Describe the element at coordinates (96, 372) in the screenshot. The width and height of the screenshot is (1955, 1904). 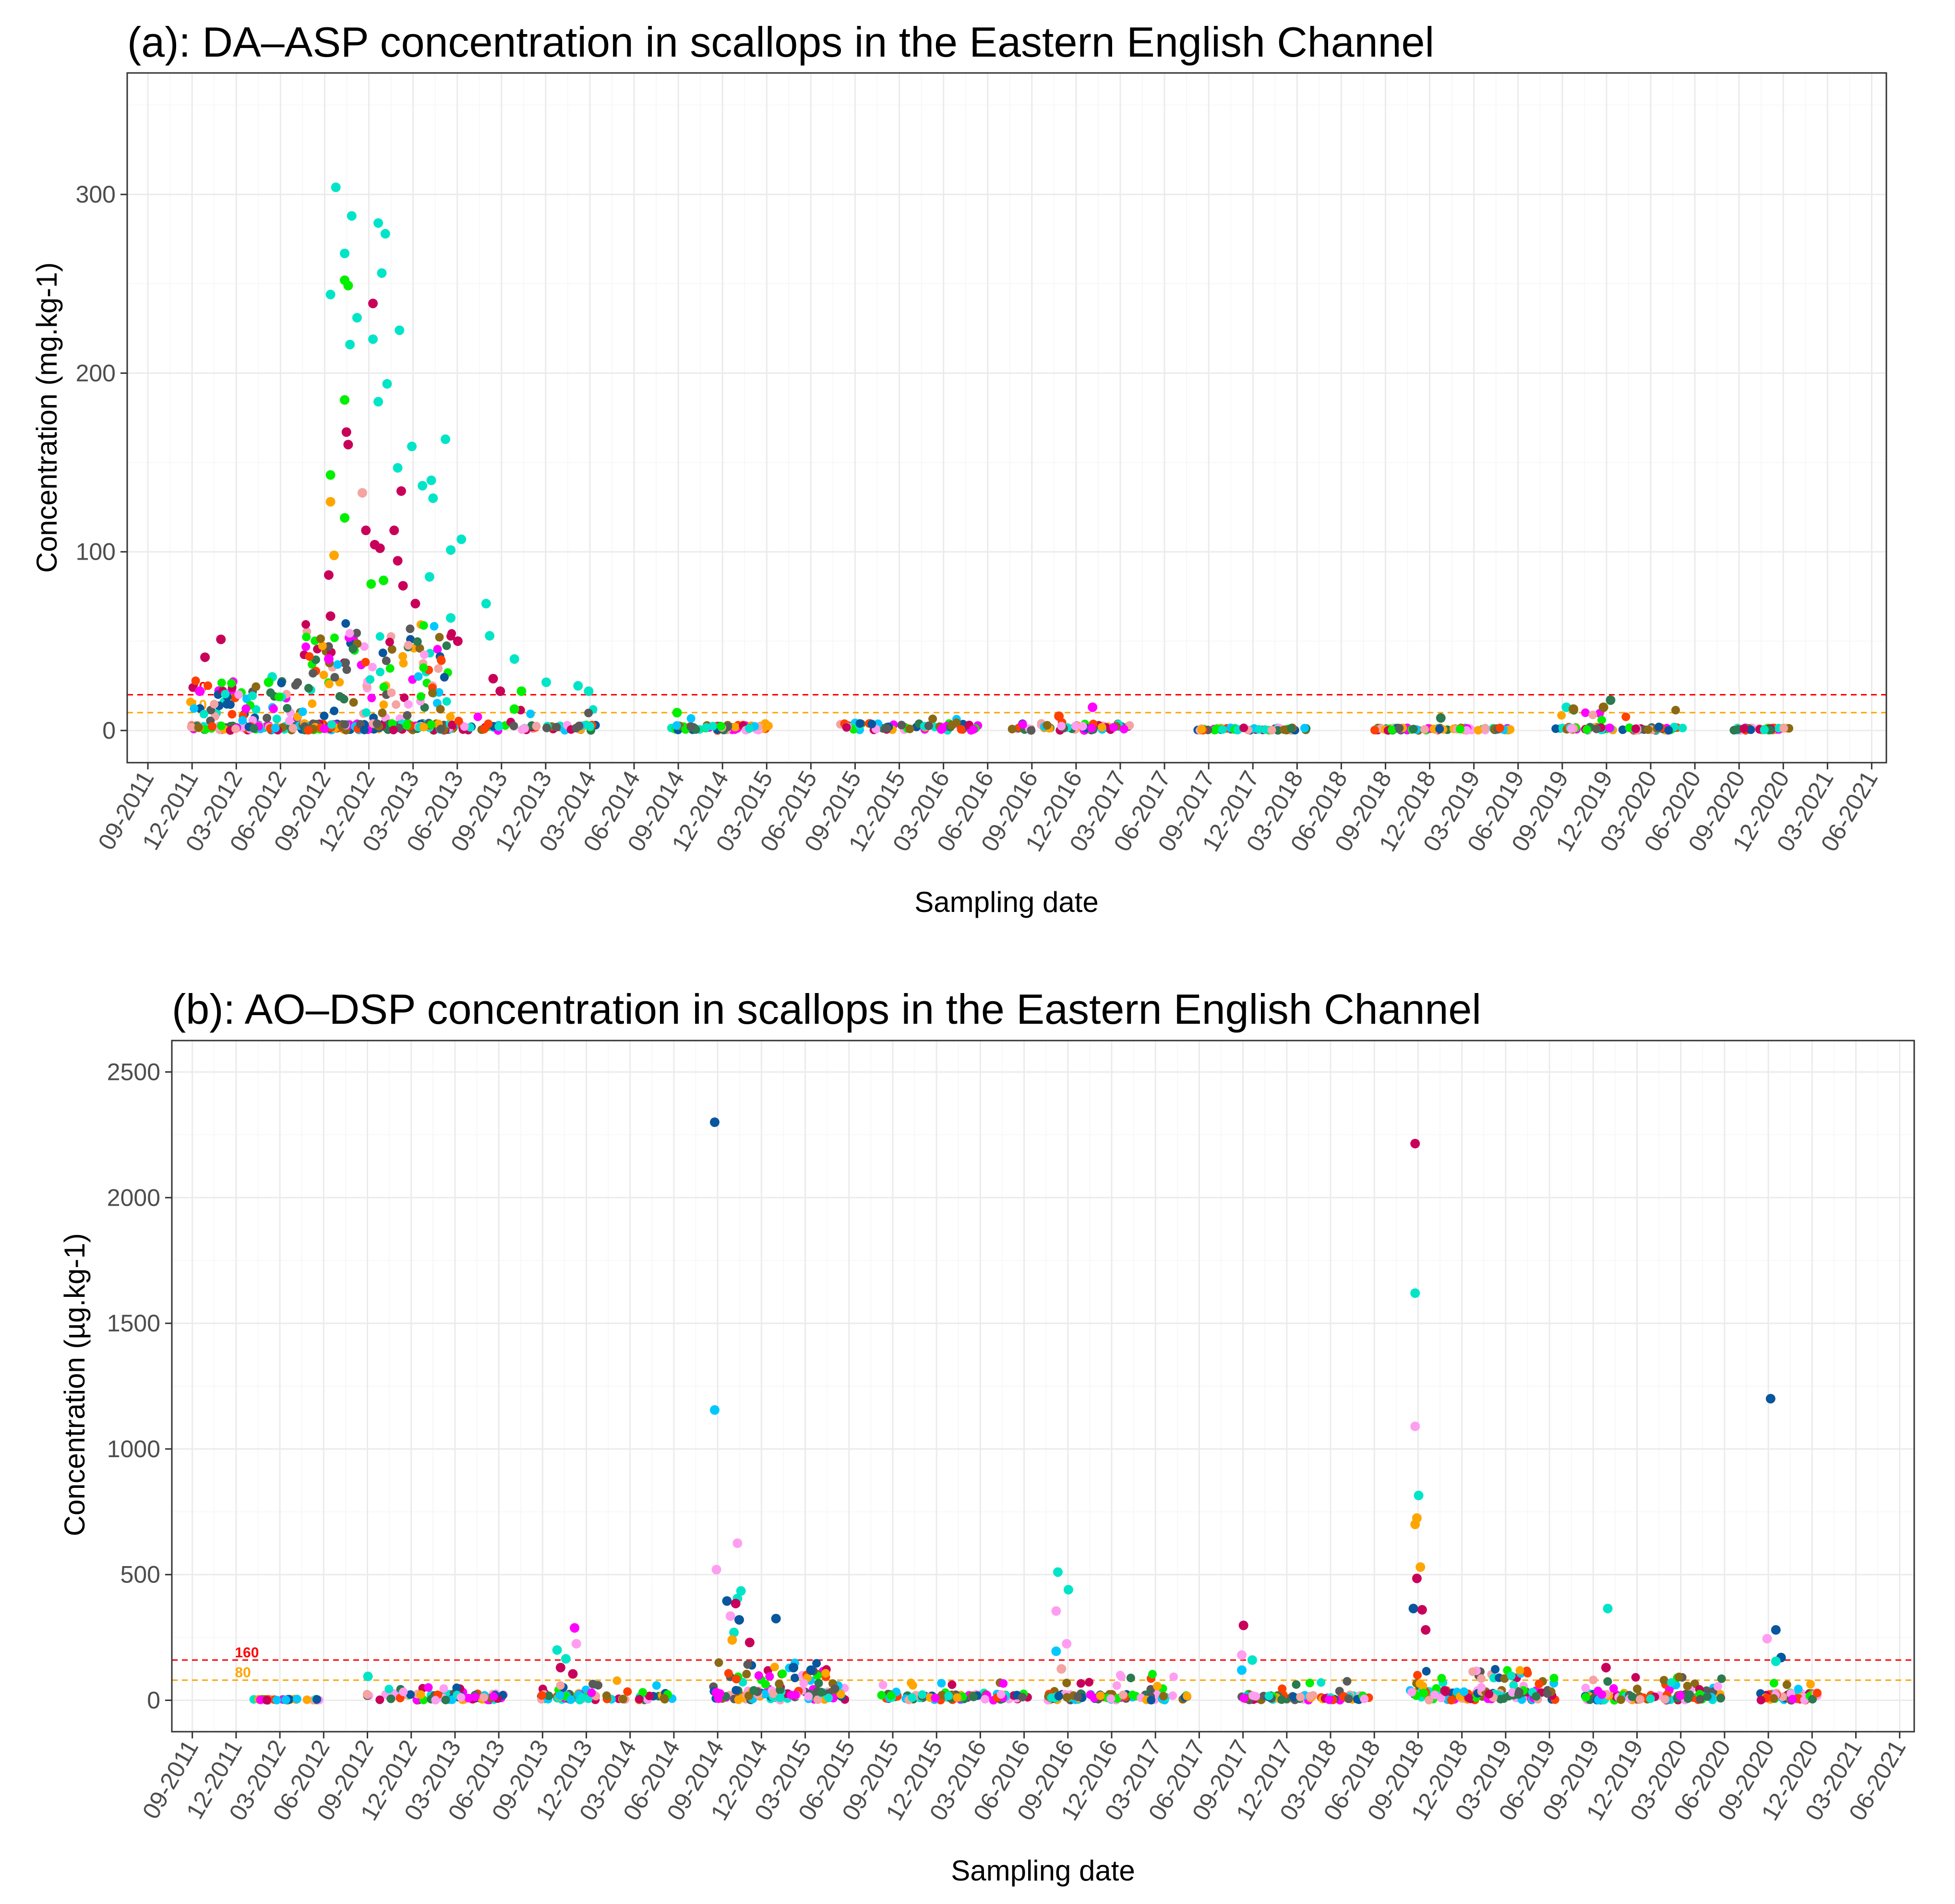
I see `chart-a-y-tick-label: 200` at that location.